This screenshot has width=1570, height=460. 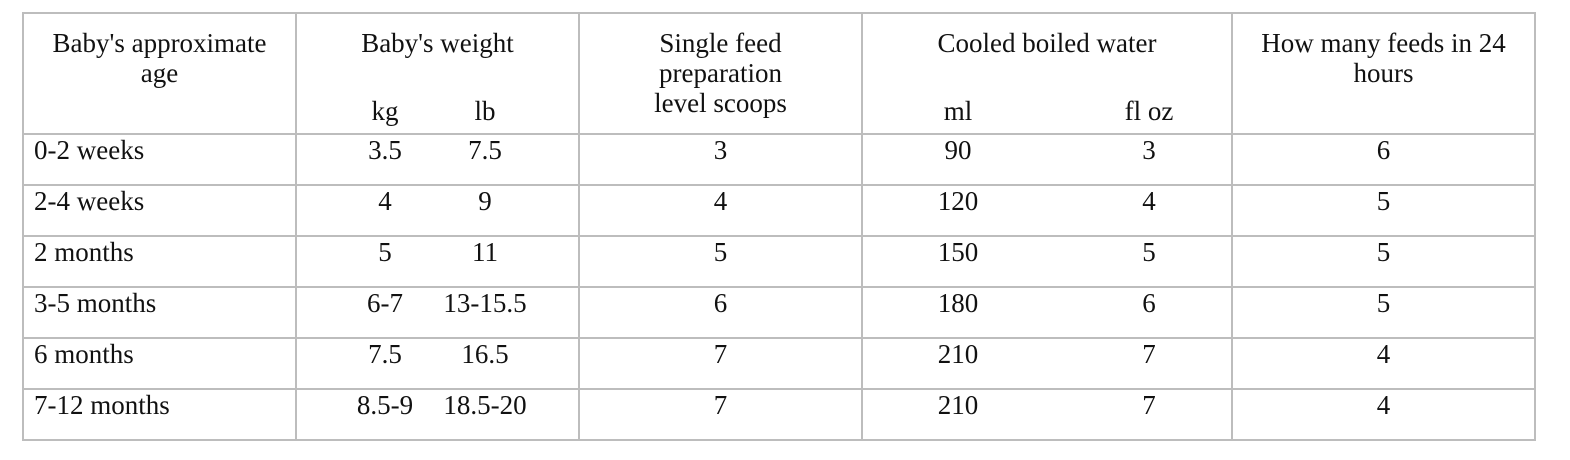 I want to click on header-feeds-label: How many feeds in 24 hours, so click(x=1383, y=58).